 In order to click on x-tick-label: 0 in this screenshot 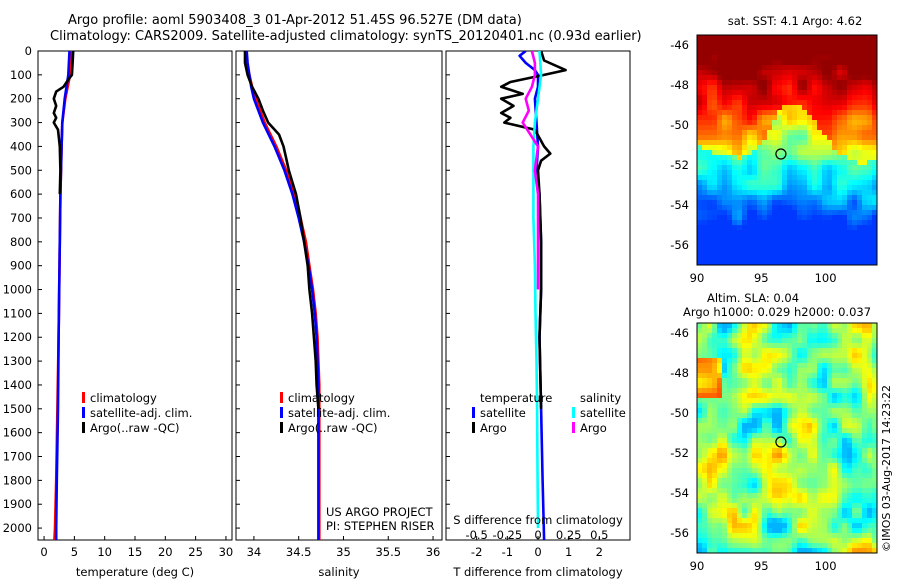, I will do `click(537, 552)`.